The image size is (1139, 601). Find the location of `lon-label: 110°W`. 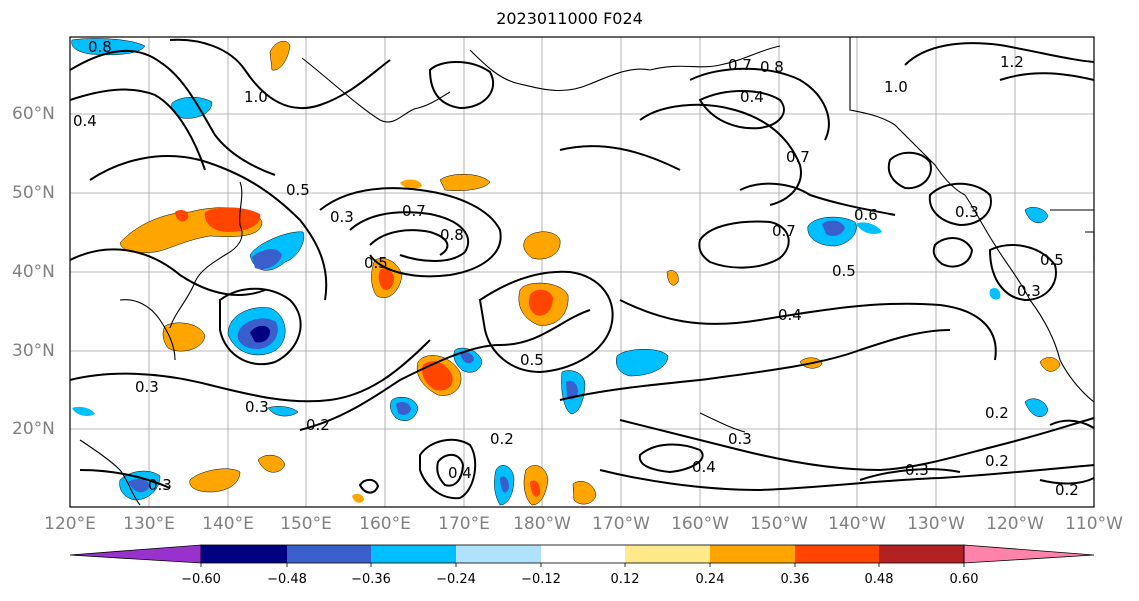

lon-label: 110°W is located at coordinates (1094, 524).